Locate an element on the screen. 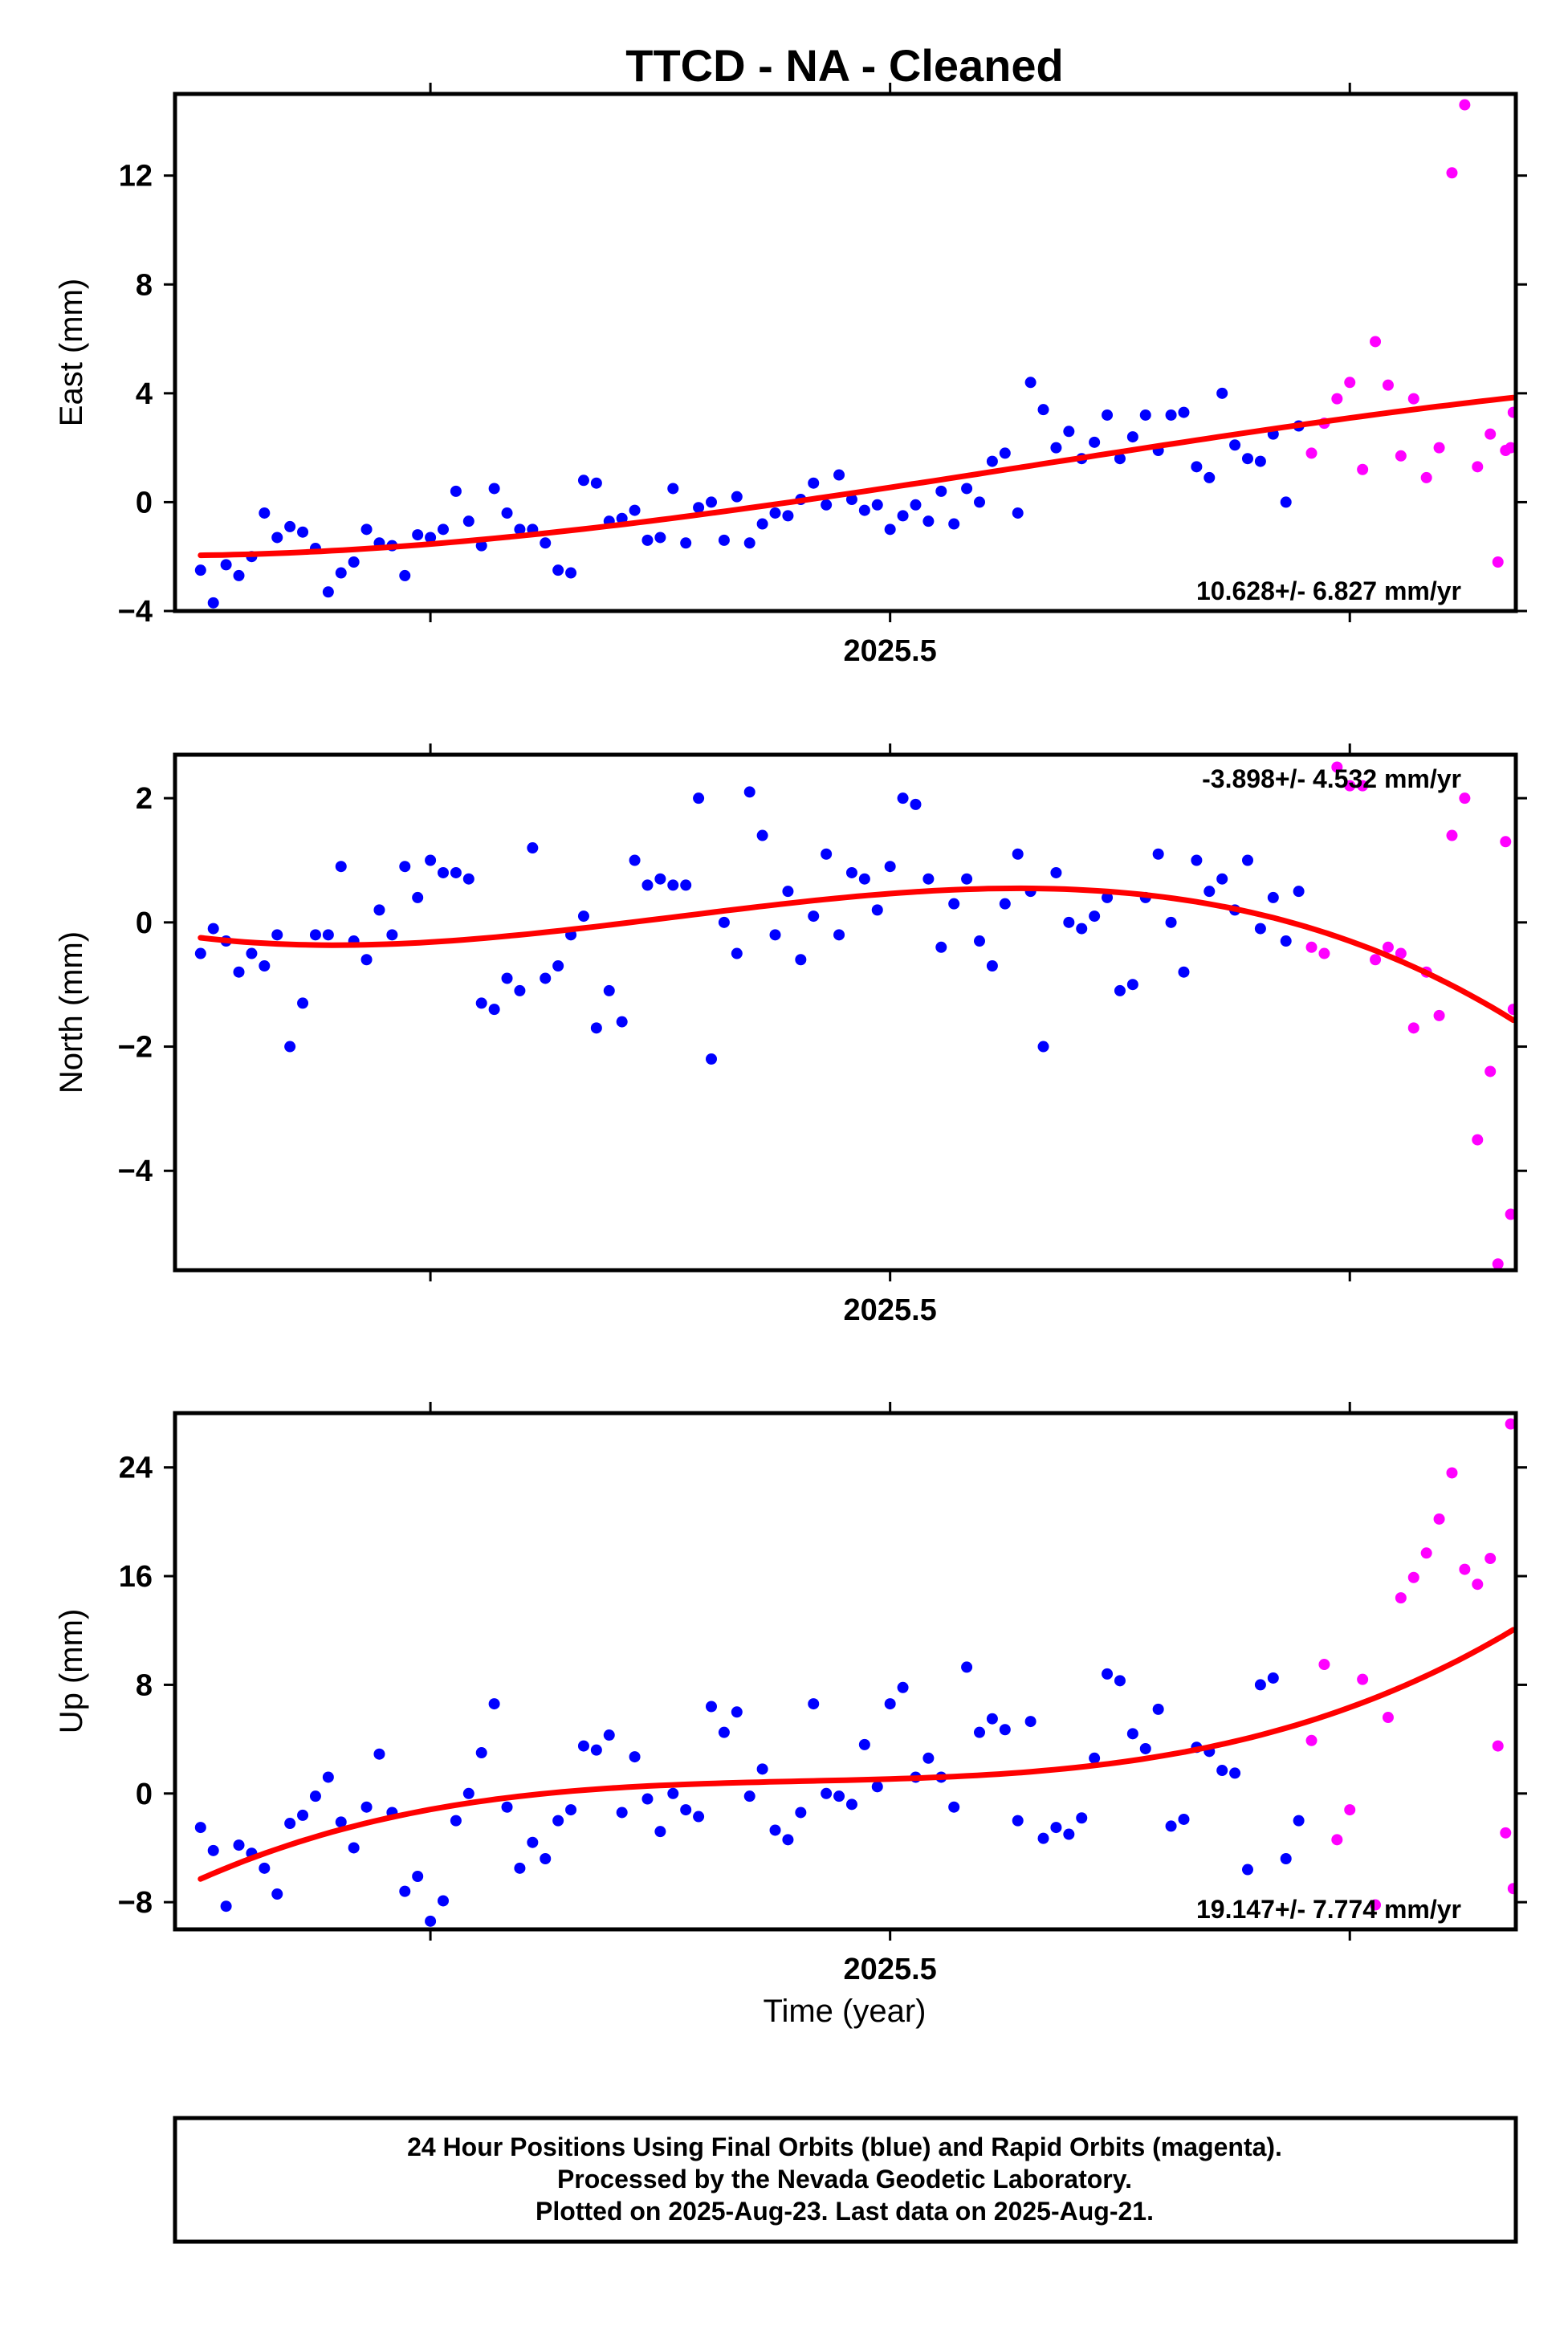 This screenshot has height=2330, width=1568. chart-title: TTCD - NA - Cleaned is located at coordinates (844, 65).